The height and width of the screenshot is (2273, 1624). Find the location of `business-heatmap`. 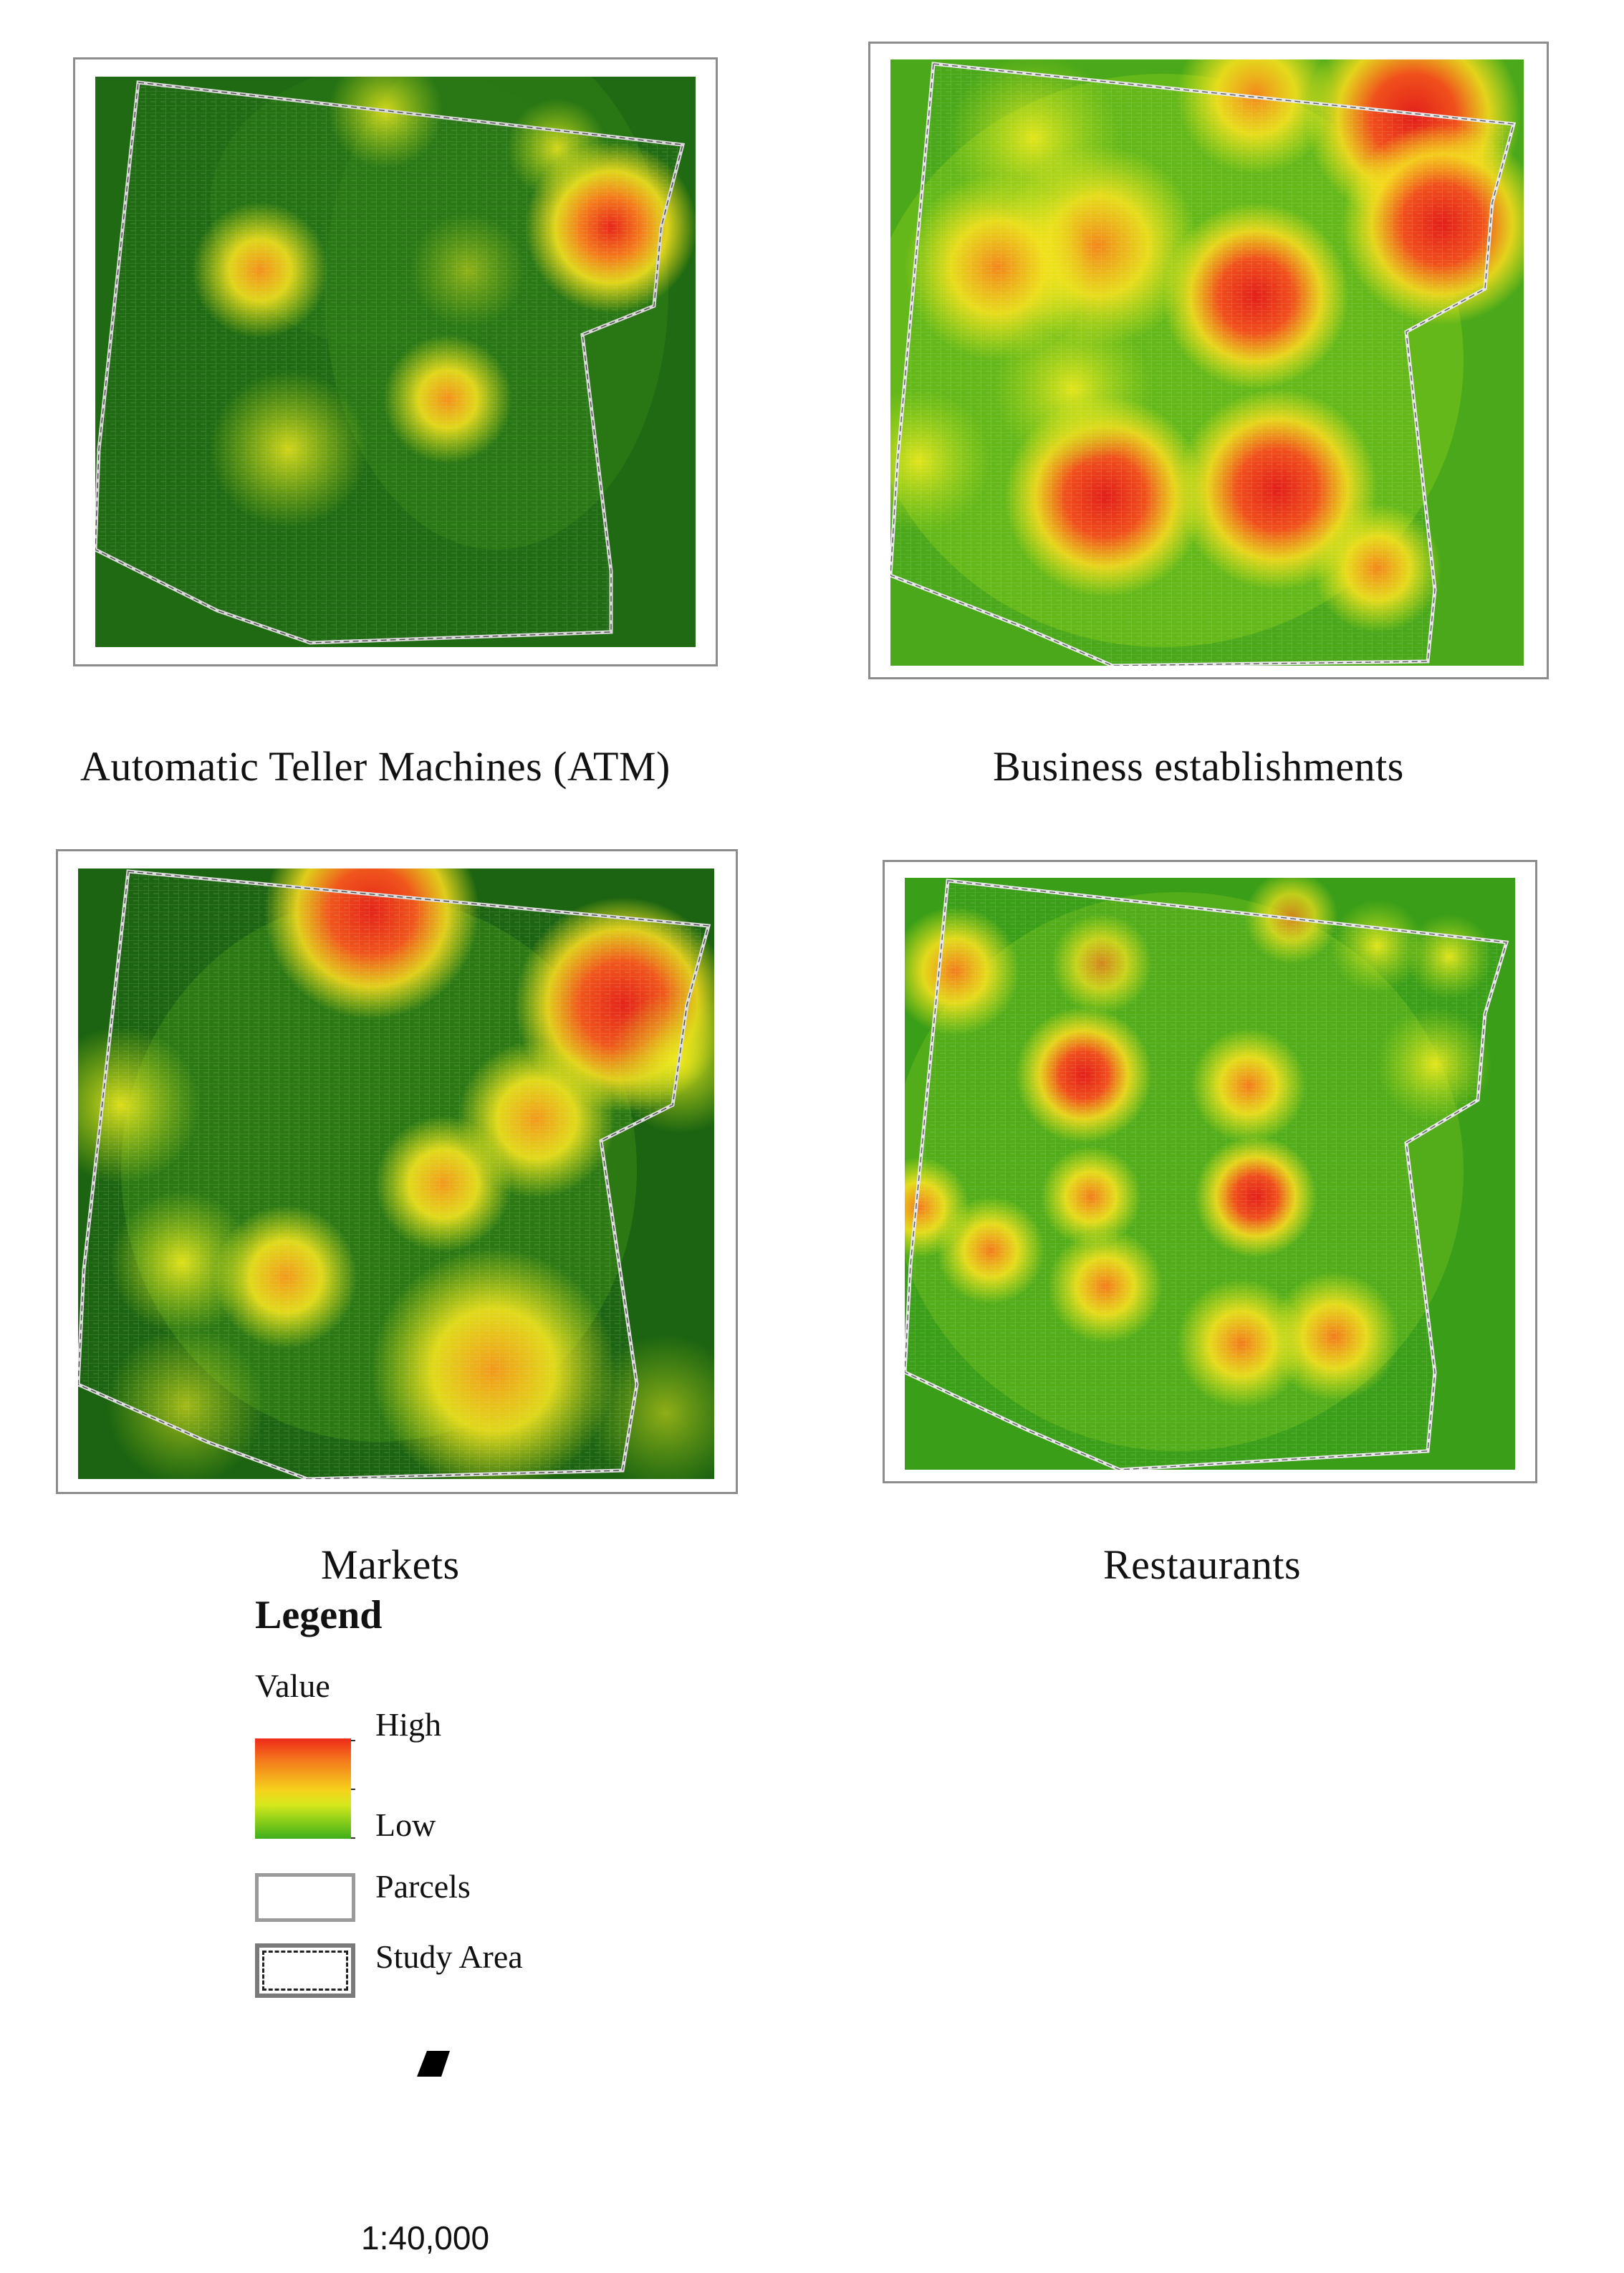

business-heatmap is located at coordinates (1207, 362).